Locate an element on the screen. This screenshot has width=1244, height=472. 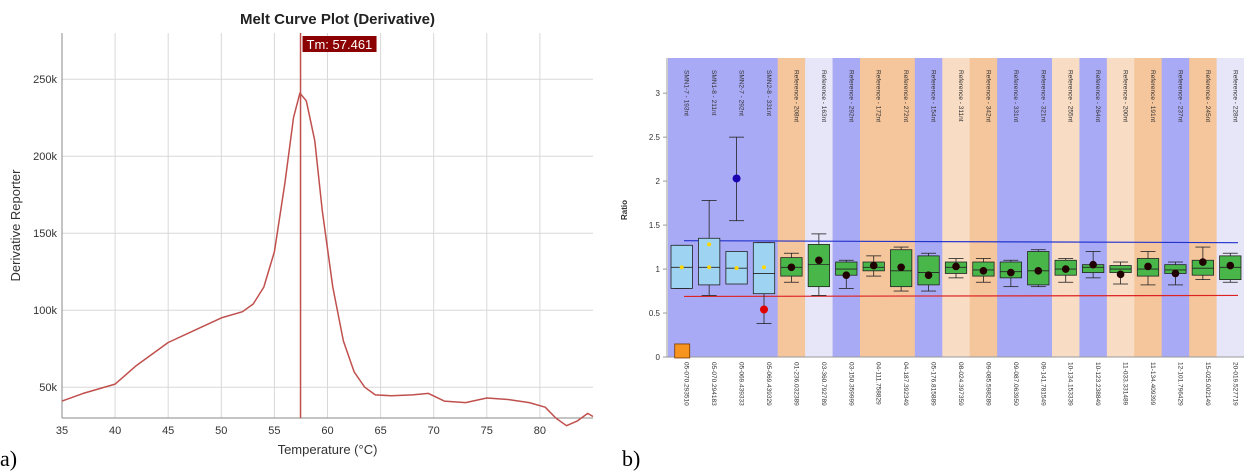
x-tick-label: 60 is located at coordinates (327, 431).